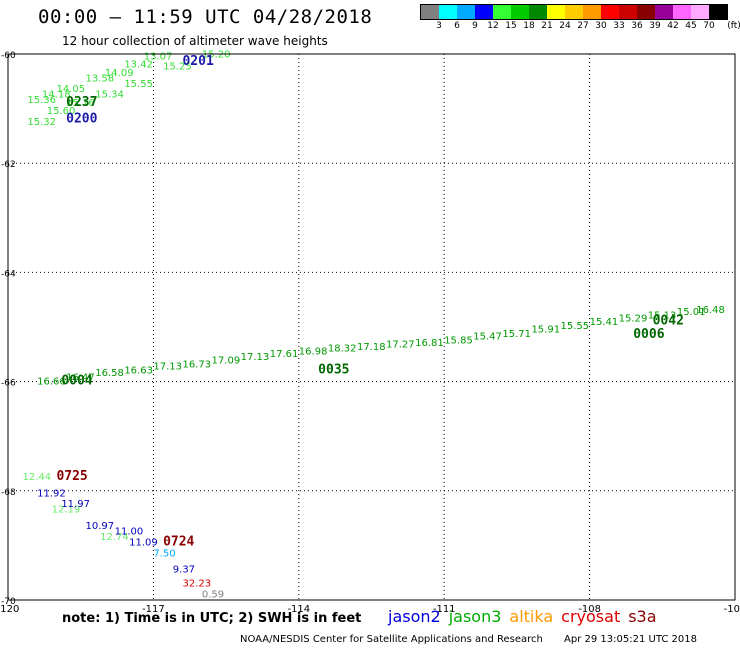  I want to click on satellite-jason3: jason3, so click(475, 616).